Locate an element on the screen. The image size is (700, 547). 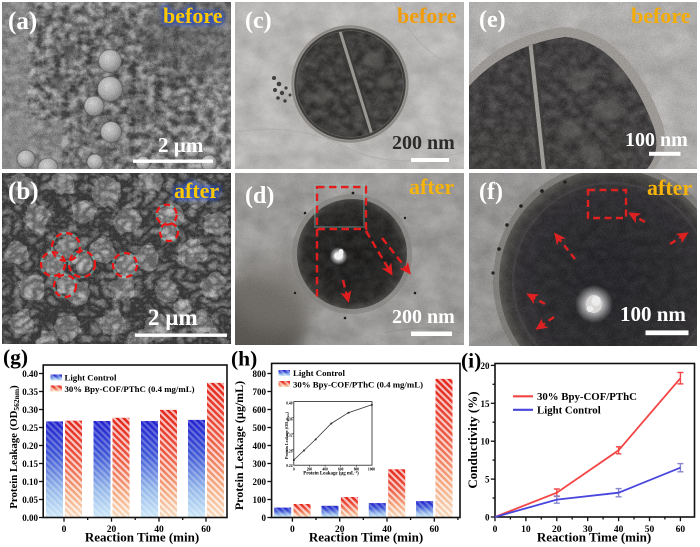
svg-text: 0.32 is located at coordinates (289, 435).